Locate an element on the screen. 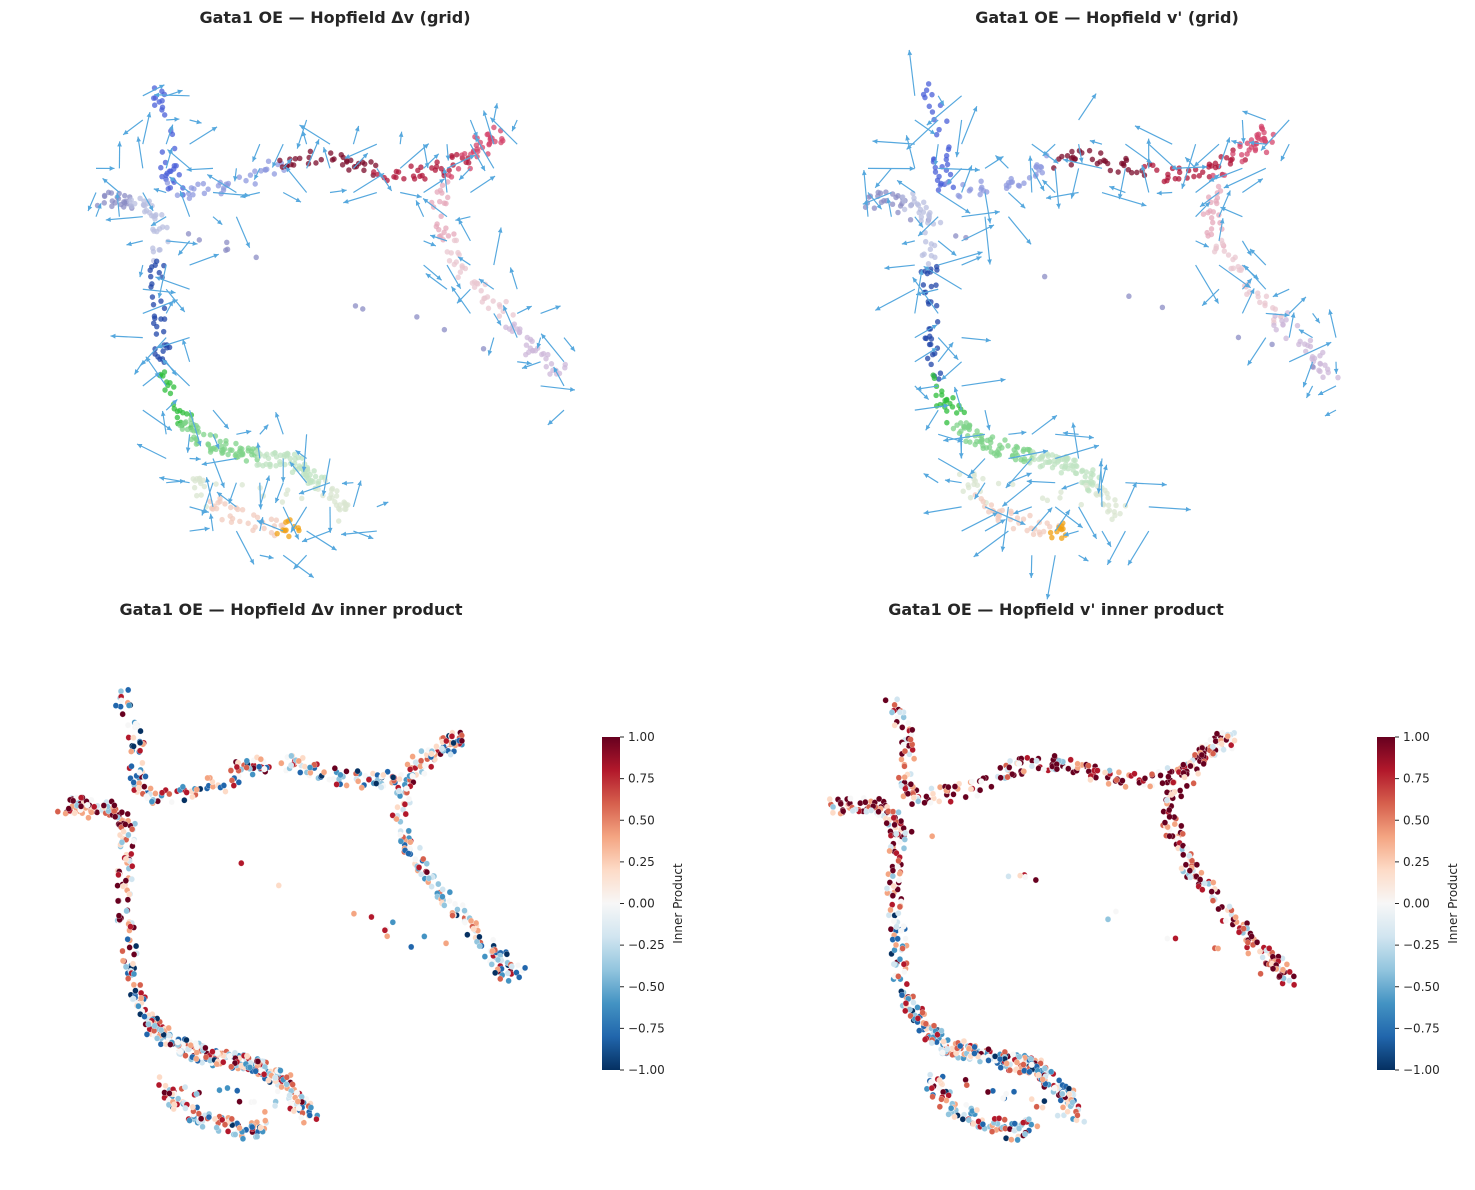 This screenshot has height=1190, width=1475. velocity-arrows is located at coordinates (331, 331).